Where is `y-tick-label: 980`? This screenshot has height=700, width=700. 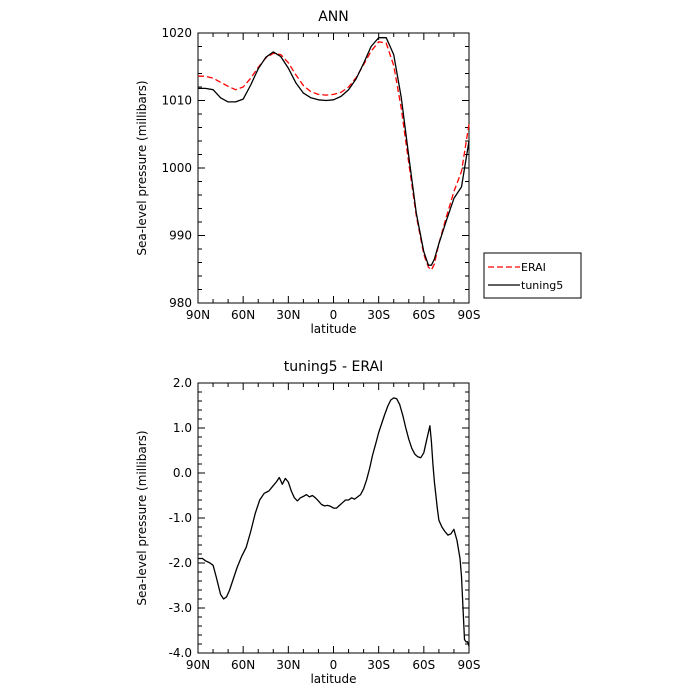
y-tick-label: 980 is located at coordinates (180, 303).